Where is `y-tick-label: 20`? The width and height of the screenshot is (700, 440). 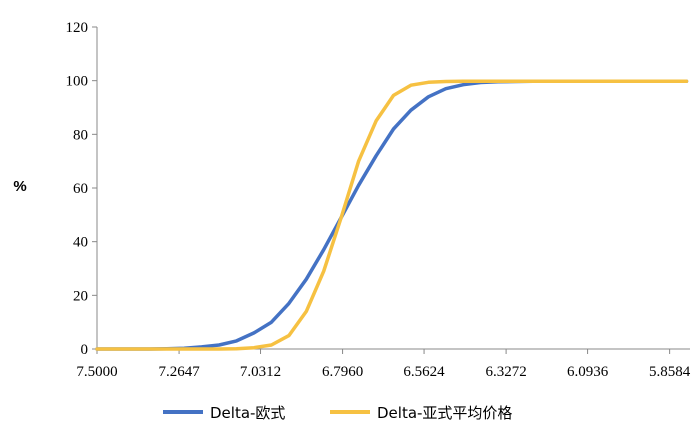
y-tick-label: 20 is located at coordinates (80, 296).